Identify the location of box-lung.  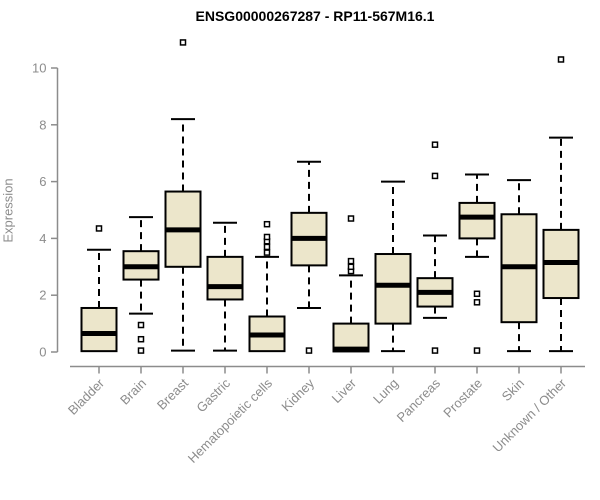
(393, 266).